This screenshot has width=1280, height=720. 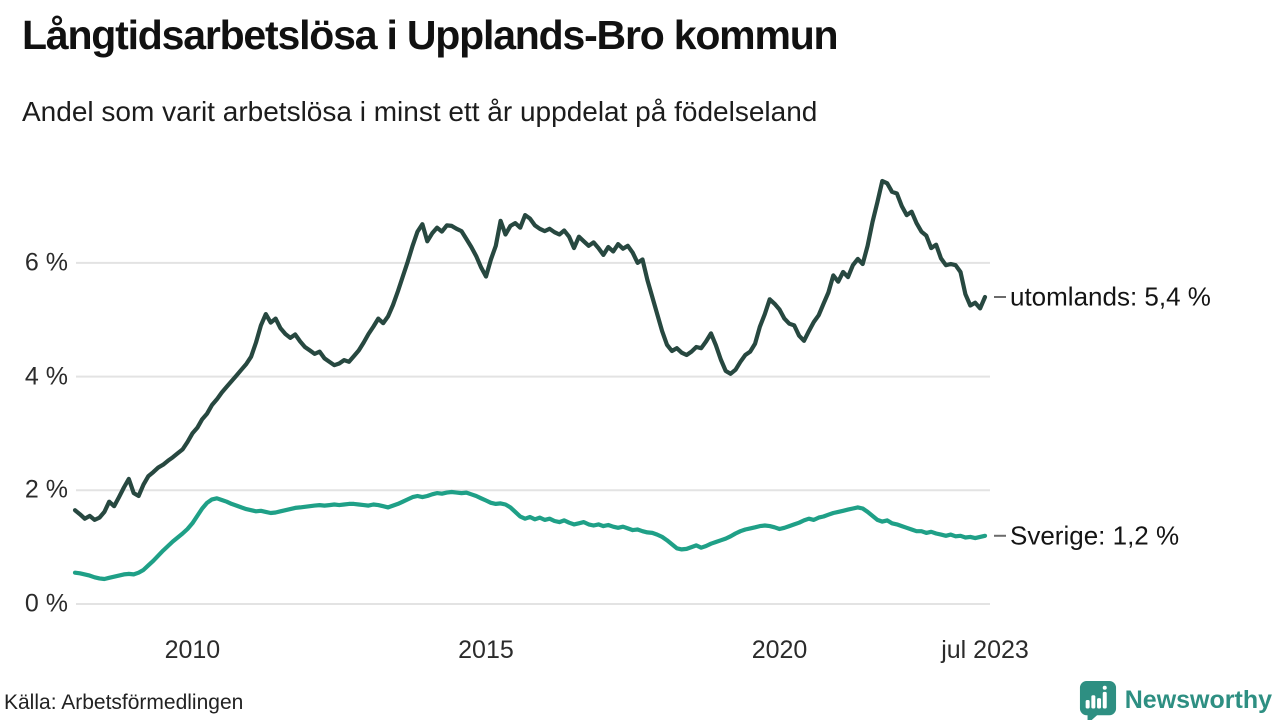 I want to click on brand-name: Newsworthy, so click(x=1198, y=699).